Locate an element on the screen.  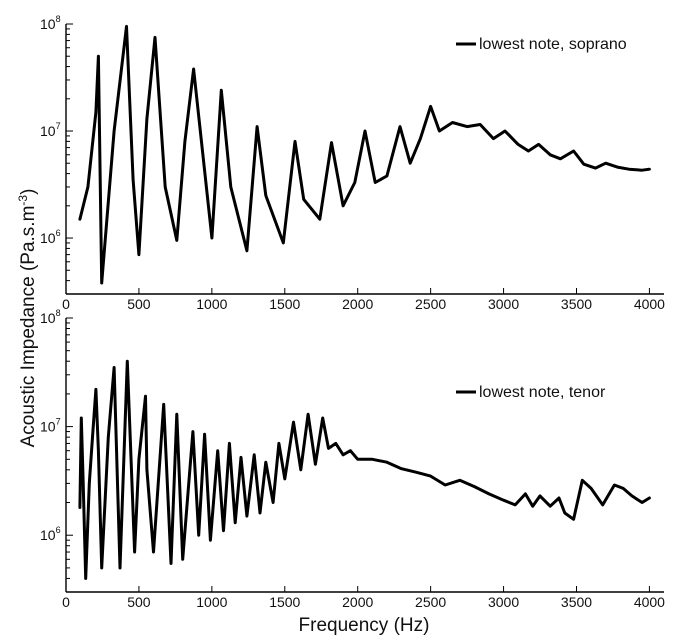
y-axis-title: Acoustic Impedance (Pa.s.m-3) is located at coordinates (27, 318).